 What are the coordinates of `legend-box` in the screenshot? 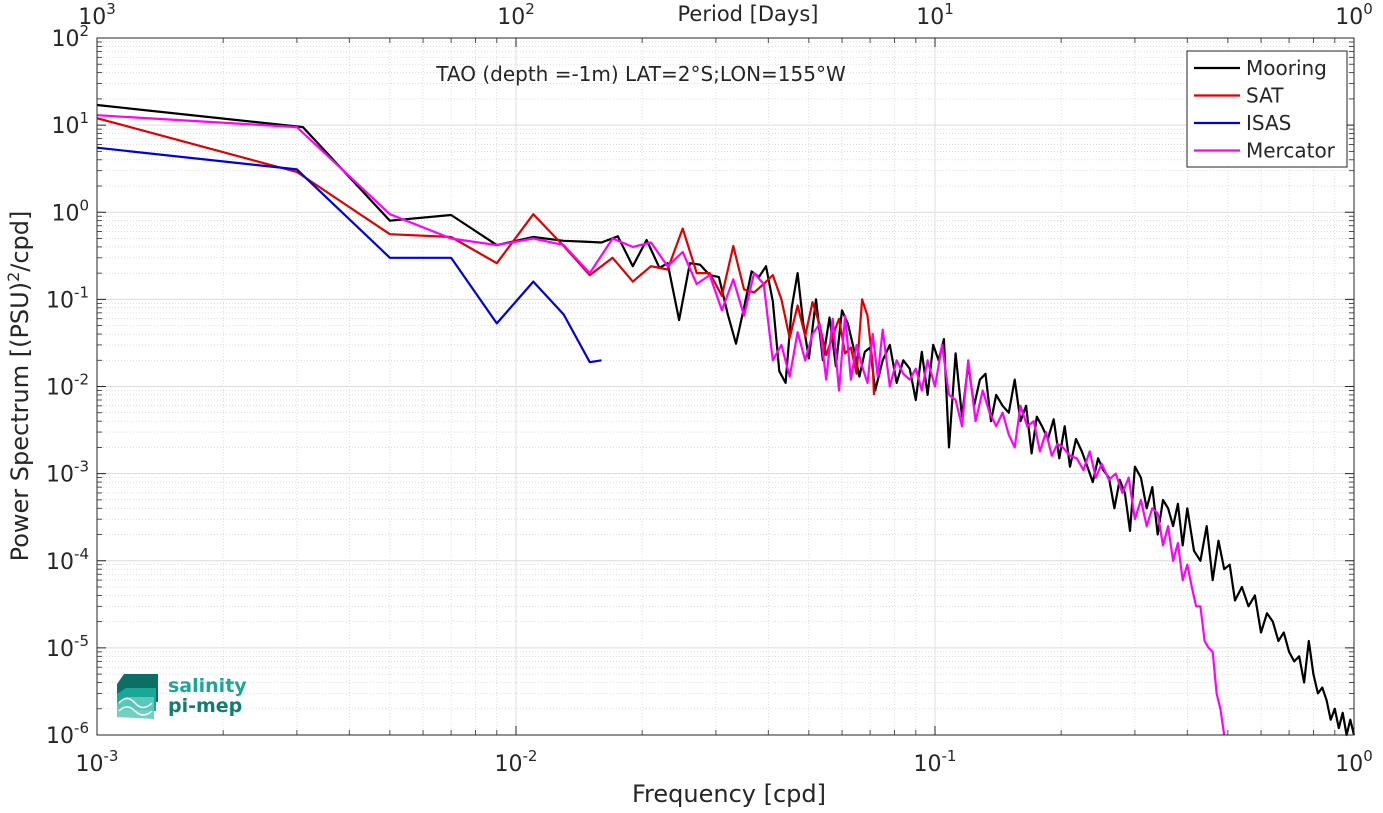 It's located at (1267, 109).